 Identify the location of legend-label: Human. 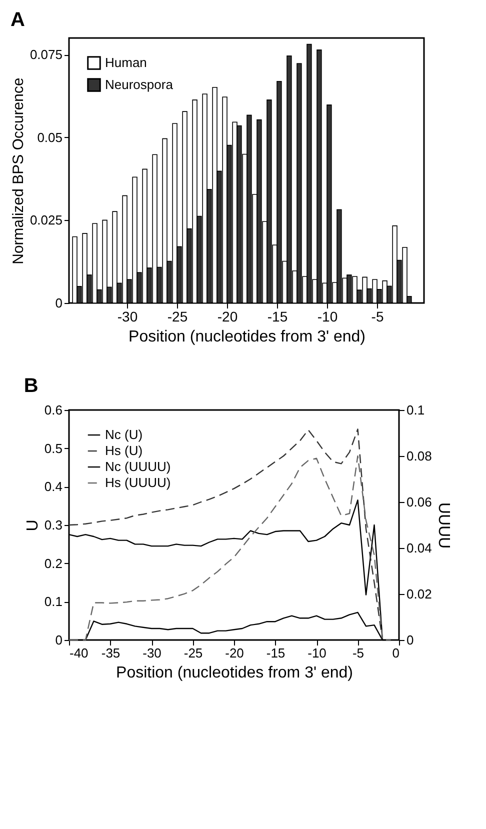
(126, 62).